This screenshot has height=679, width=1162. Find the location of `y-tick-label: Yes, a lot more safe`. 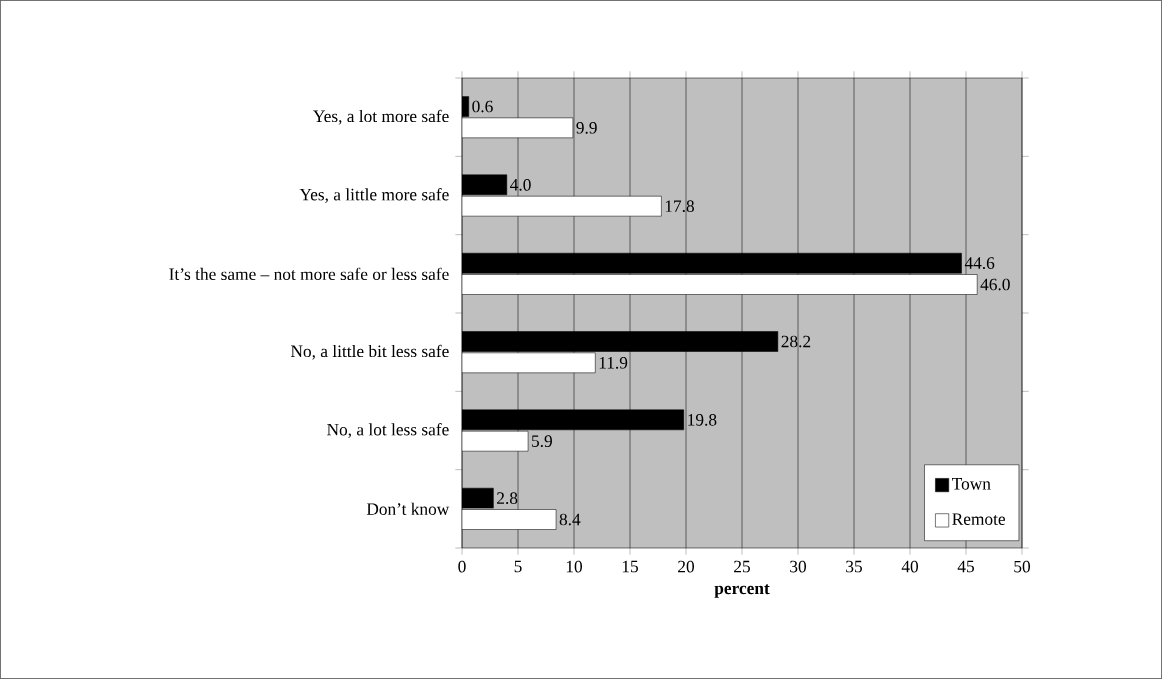

y-tick-label: Yes, a lot more safe is located at coordinates (381, 117).